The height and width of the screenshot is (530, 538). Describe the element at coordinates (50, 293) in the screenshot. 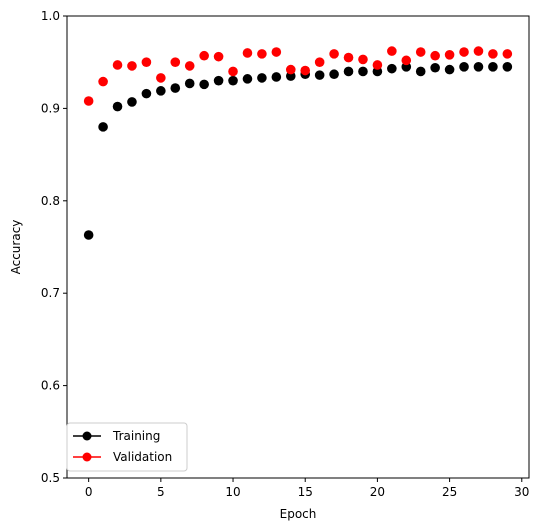

I see `y-tick-label: 0.7` at that location.